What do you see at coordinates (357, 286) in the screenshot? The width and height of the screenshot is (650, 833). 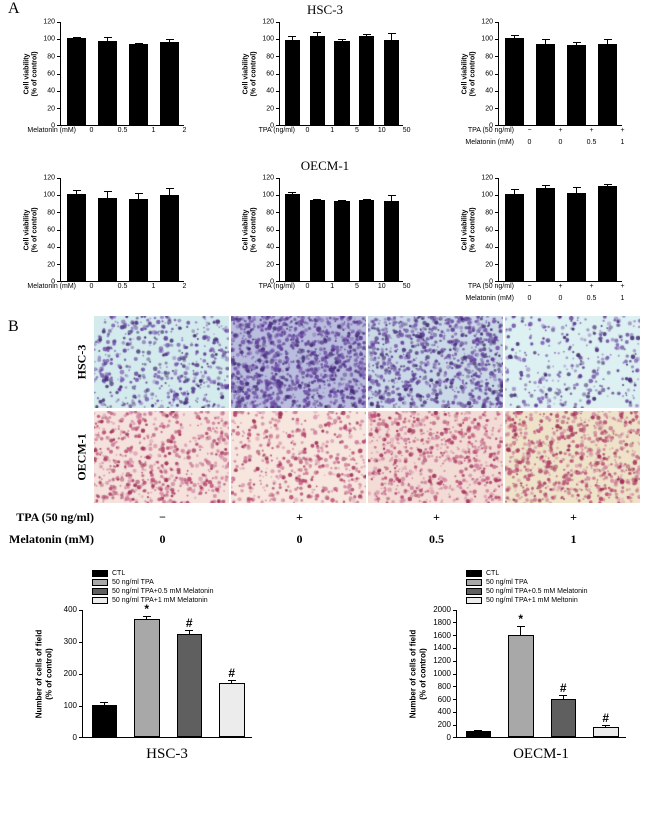 I see `x-axis-value: 5` at bounding box center [357, 286].